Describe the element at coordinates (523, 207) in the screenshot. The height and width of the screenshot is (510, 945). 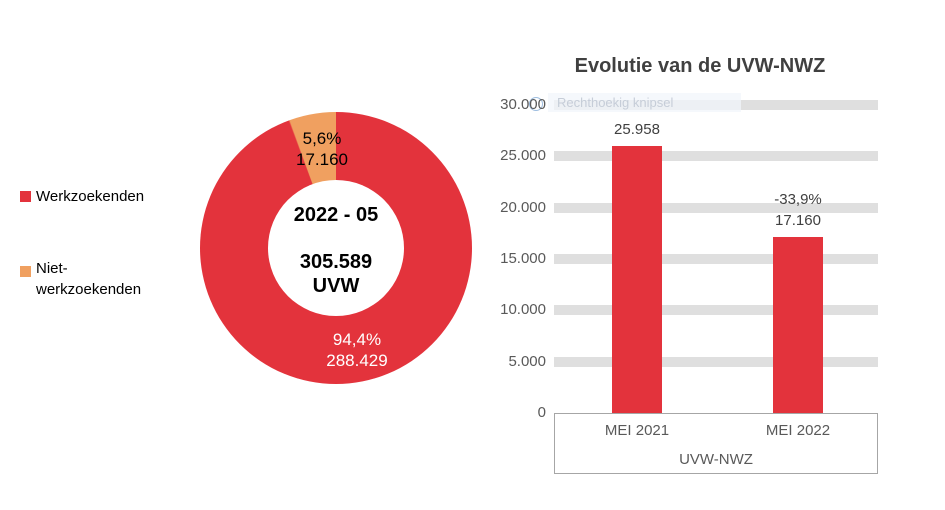
I see `y-axis-tick-label: 20.000` at that location.